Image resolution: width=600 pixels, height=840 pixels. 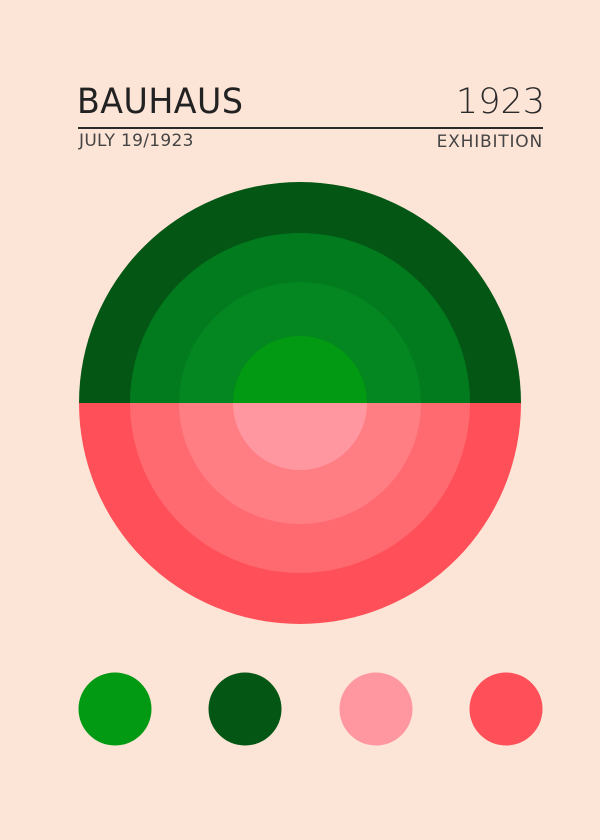 I want to click on header-divider, so click(x=310, y=128).